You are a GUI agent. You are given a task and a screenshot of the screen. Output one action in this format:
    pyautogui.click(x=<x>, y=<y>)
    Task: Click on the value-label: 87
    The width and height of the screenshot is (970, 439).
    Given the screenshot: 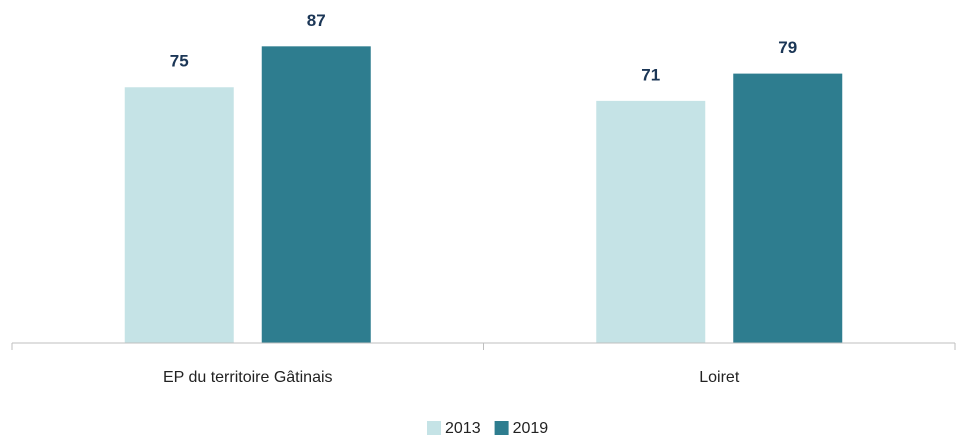 What is the action you would take?
    pyautogui.click(x=316, y=20)
    